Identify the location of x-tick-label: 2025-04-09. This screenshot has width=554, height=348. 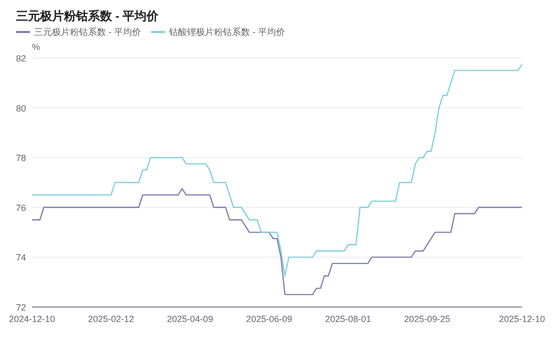
(190, 319).